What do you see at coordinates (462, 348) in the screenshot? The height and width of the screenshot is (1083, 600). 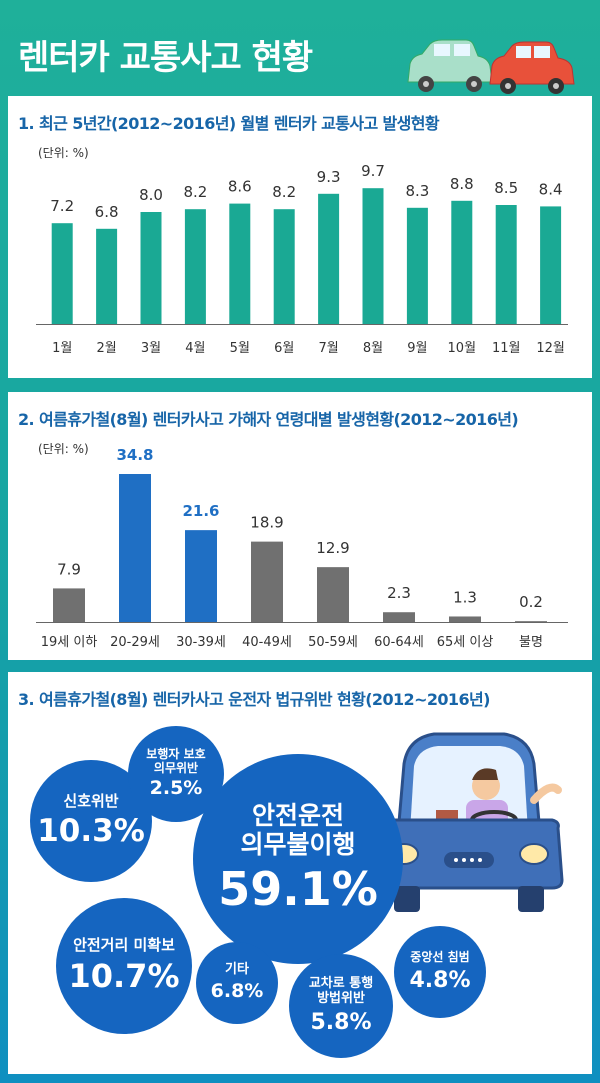 I see `category-label-10월: 10월` at bounding box center [462, 348].